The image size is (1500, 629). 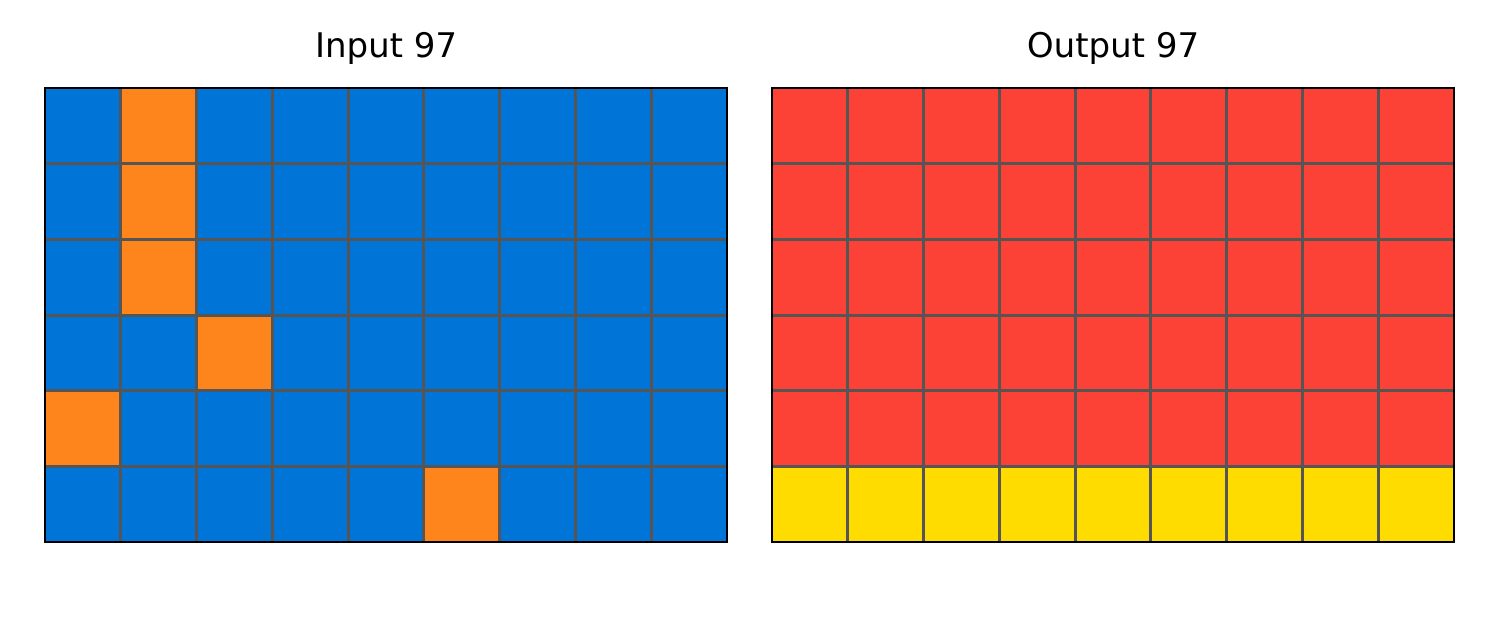 What do you see at coordinates (386, 46) in the screenshot?
I see `input-title: Input 97` at bounding box center [386, 46].